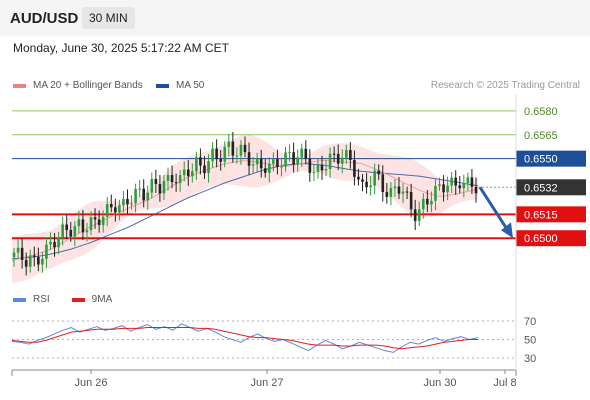 This screenshot has width=590, height=400. I want to click on research-credit: Research © 2025 Trading Central, so click(505, 85).